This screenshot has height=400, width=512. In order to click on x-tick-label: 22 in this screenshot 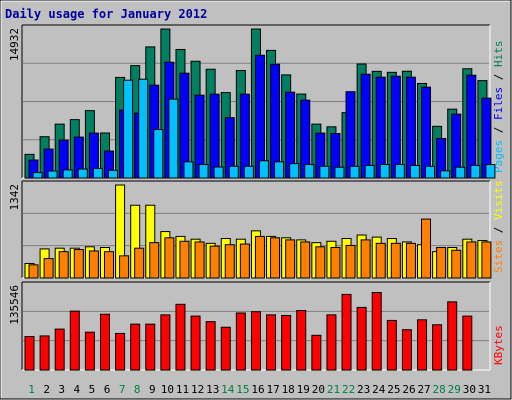, I will do `click(348, 389)`.